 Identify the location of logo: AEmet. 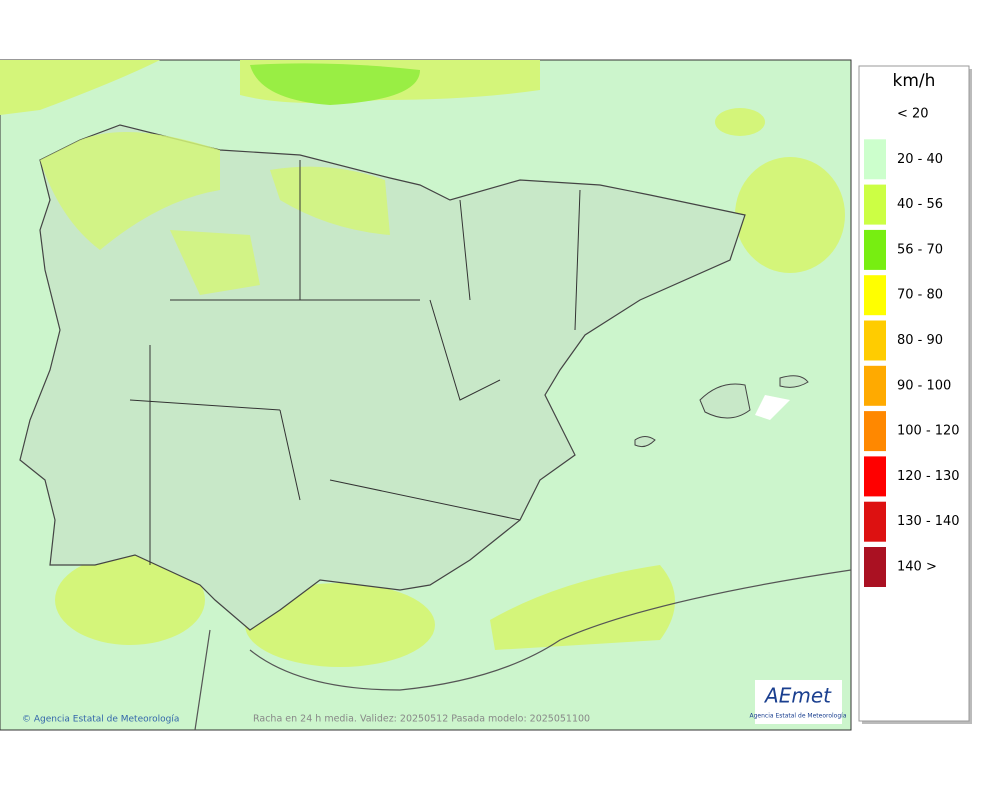
(797, 696).